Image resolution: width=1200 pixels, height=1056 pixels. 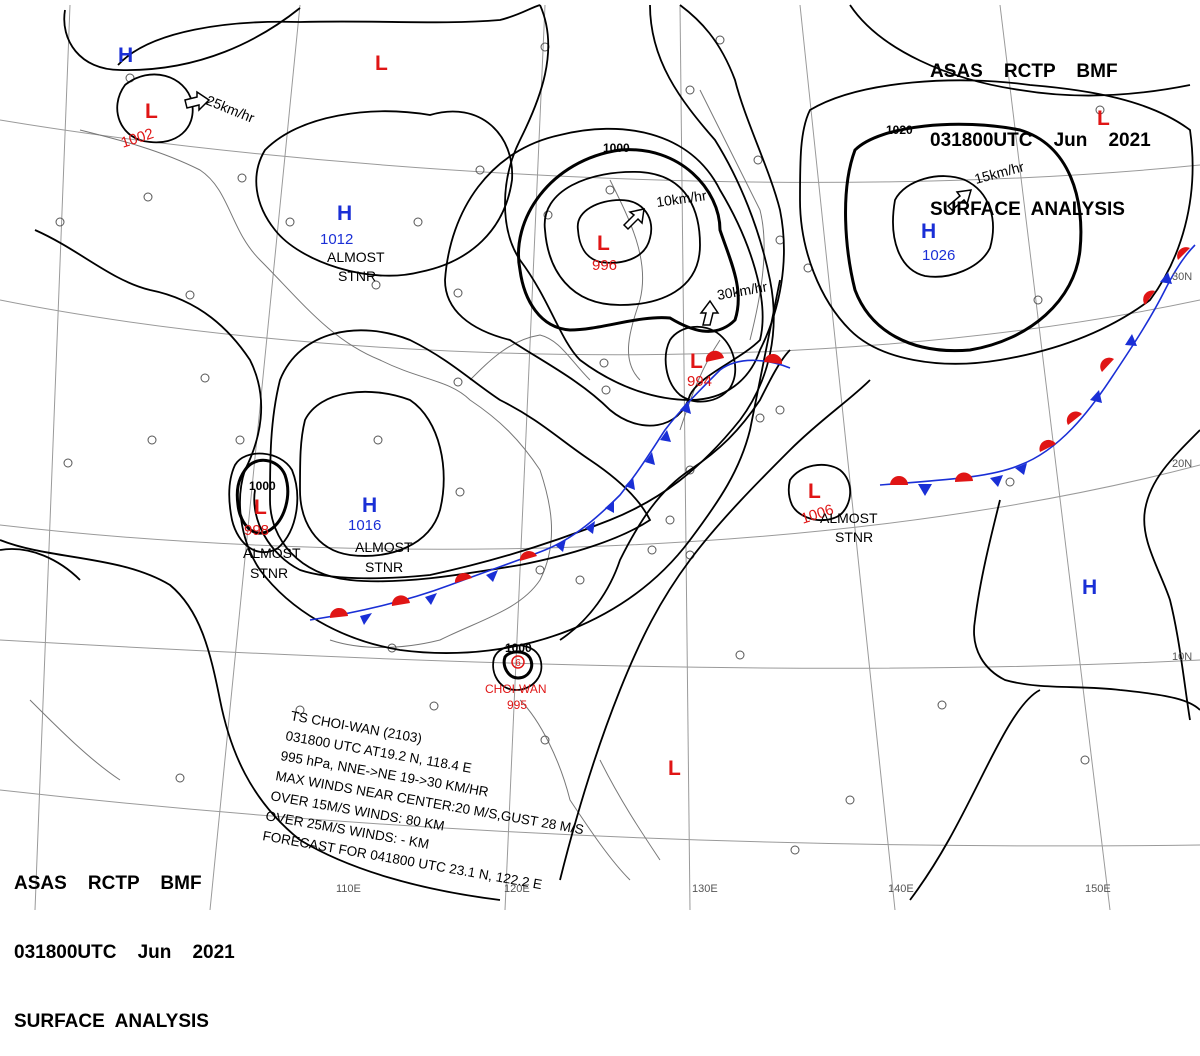 What do you see at coordinates (1171, 575) in the screenshot?
I see `isobar-east-right` at bounding box center [1171, 575].